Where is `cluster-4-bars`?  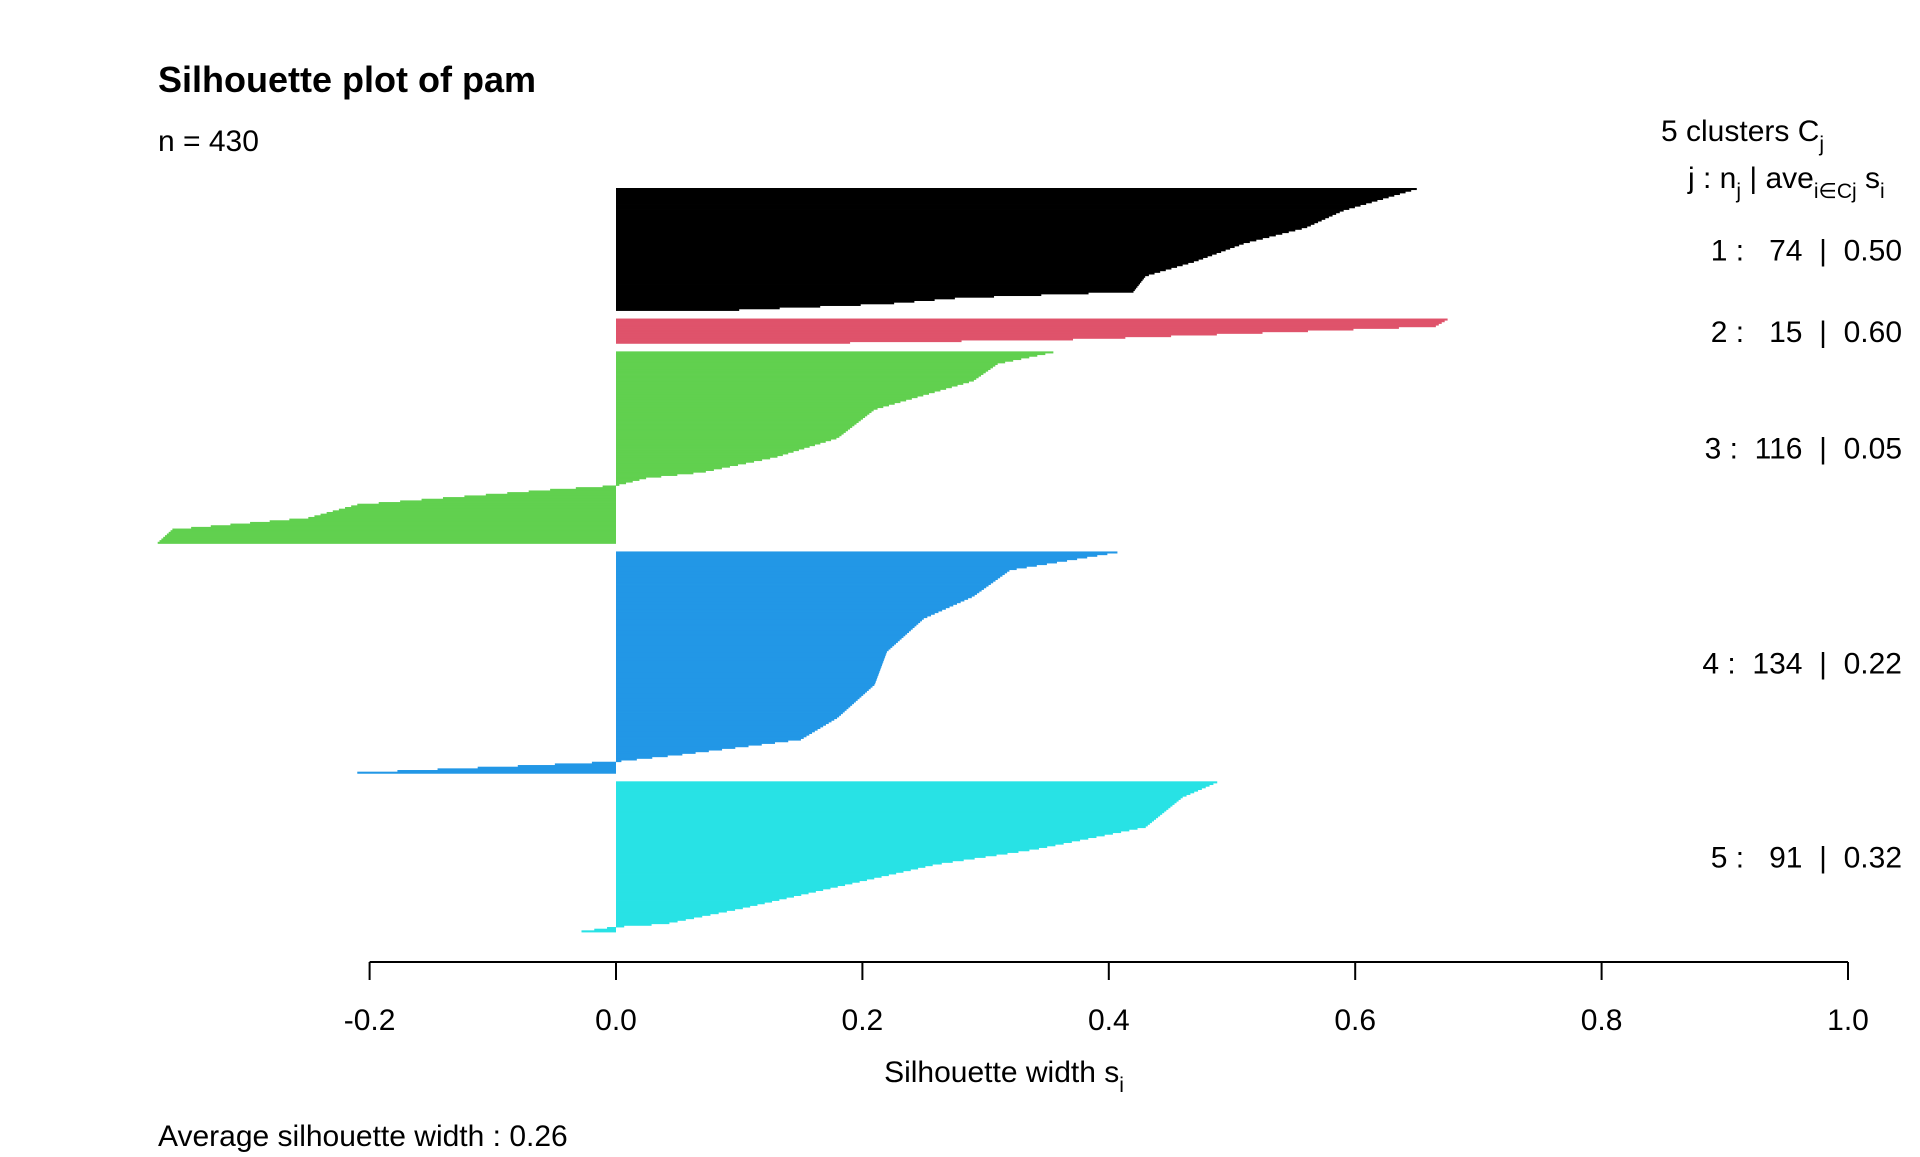
cluster-4-bars is located at coordinates (737, 662).